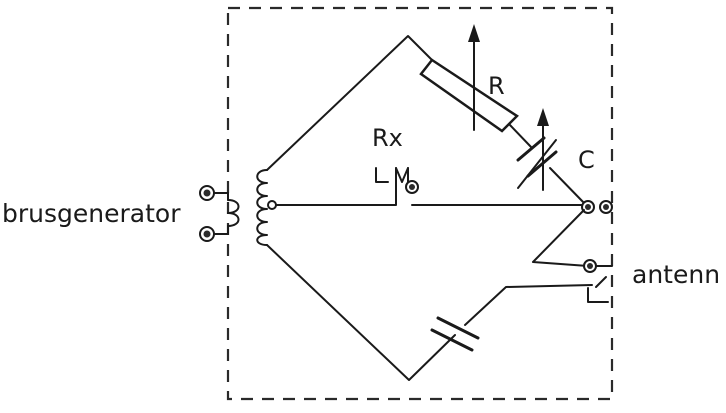 This screenshot has width=726, height=413. Describe the element at coordinates (474, 77) in the screenshot. I see `resistor-adjust-arrow` at that location.